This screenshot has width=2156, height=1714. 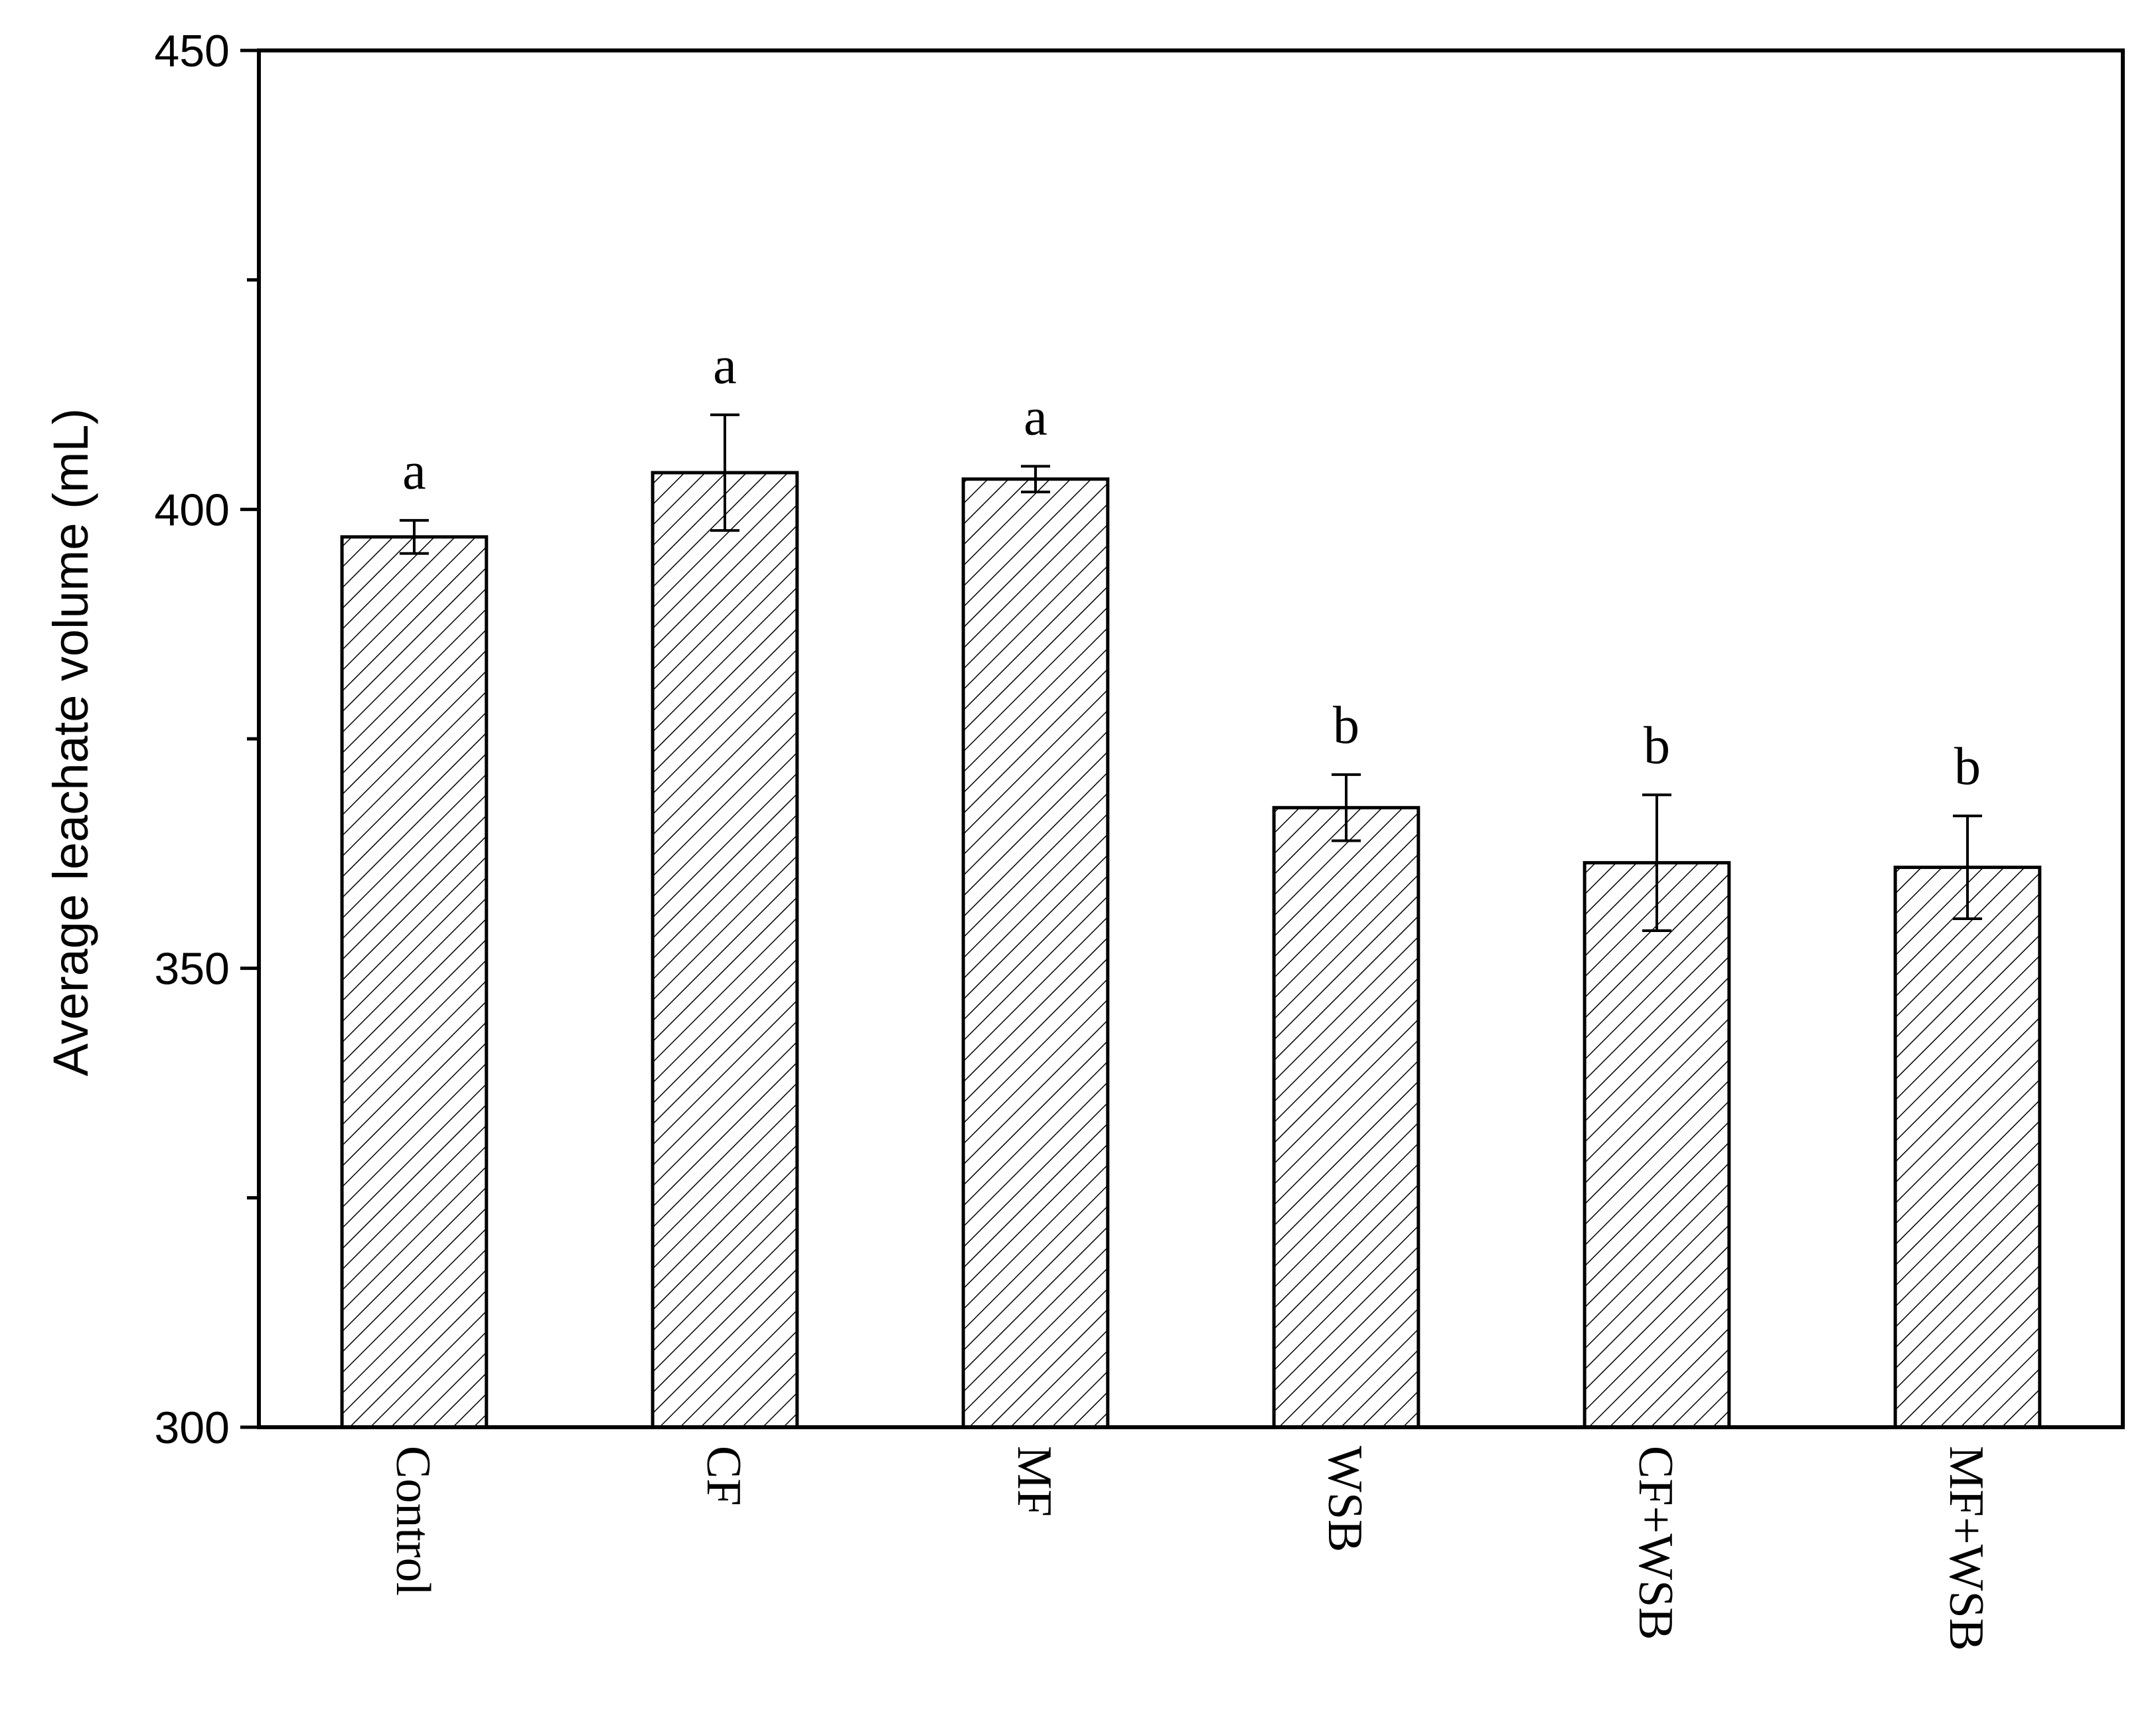 I want to click on bar-control, so click(x=414, y=982).